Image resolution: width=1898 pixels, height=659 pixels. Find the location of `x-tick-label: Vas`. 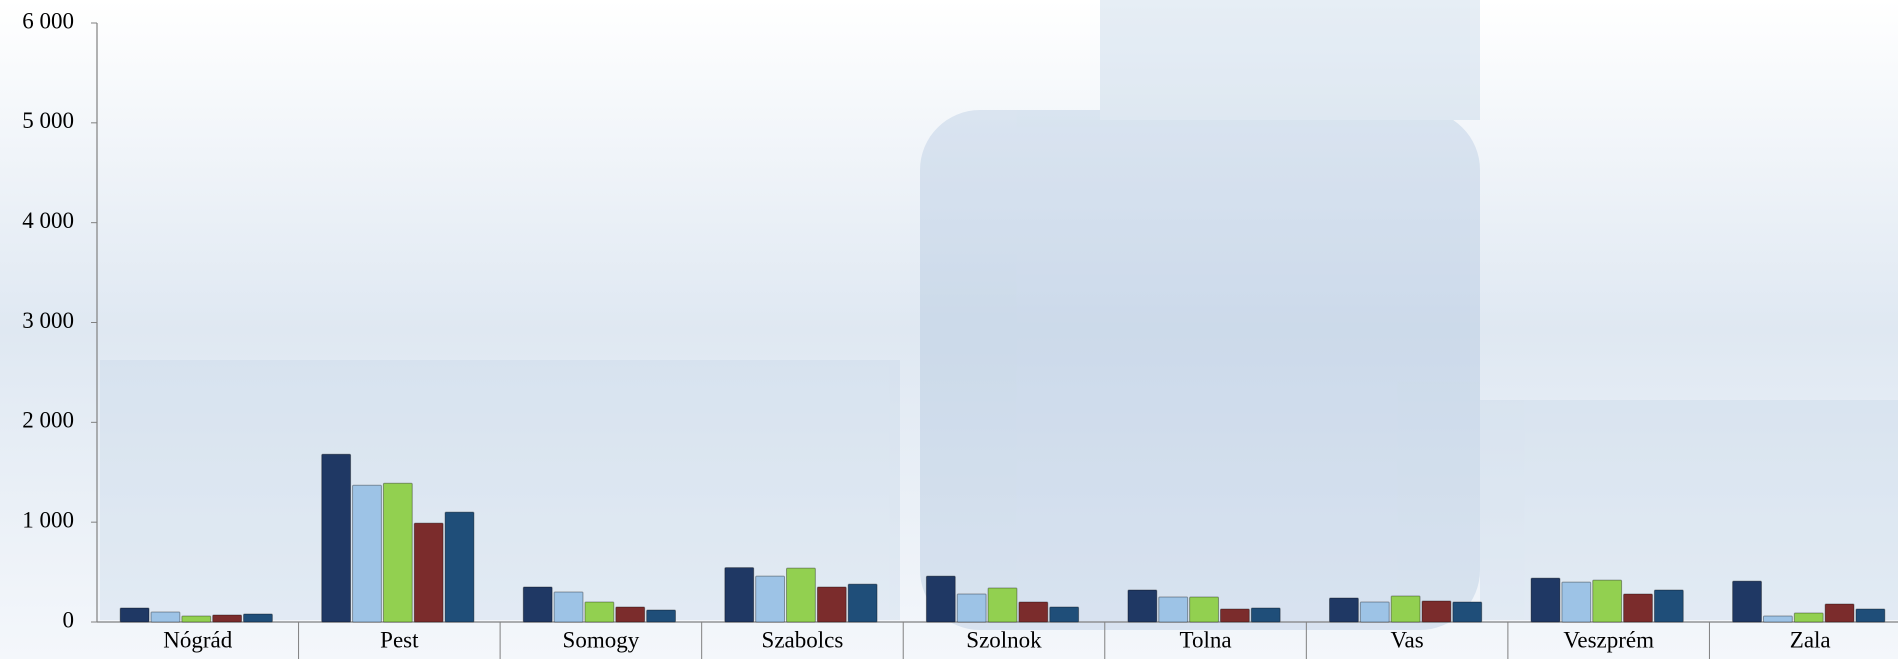

x-tick-label: Vas is located at coordinates (1406, 639).